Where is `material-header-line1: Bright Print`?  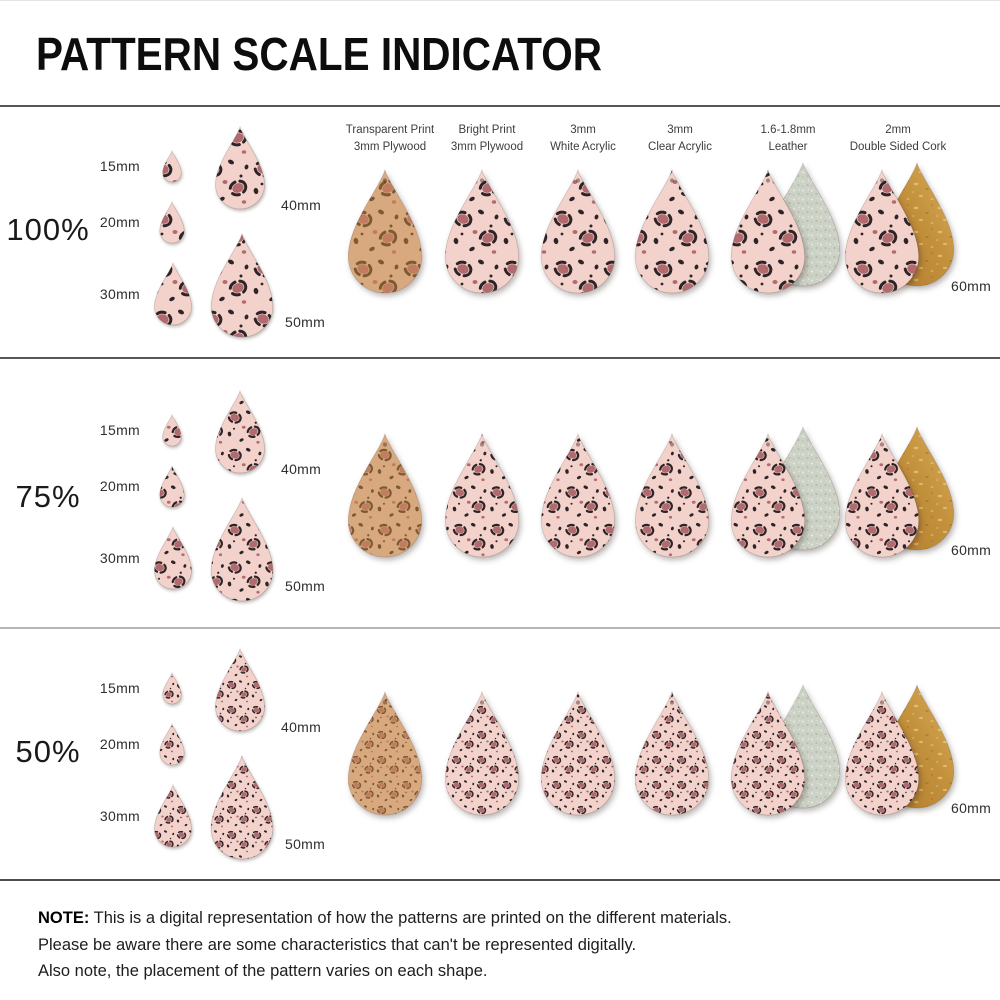 material-header-line1: Bright Print is located at coordinates (487, 130).